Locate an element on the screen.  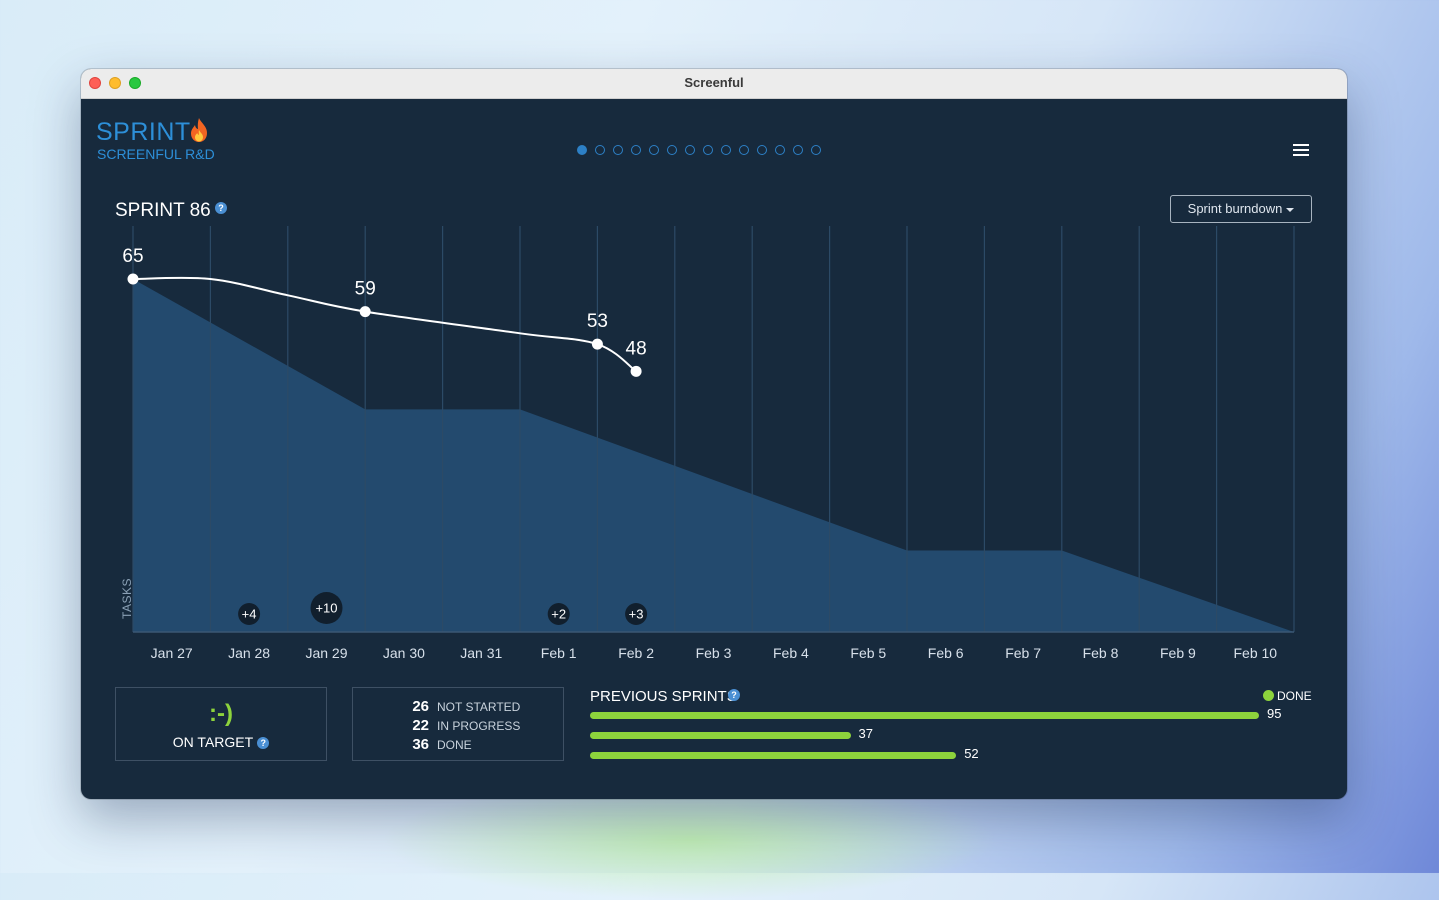
bar-value: 52 is located at coordinates (971, 753).